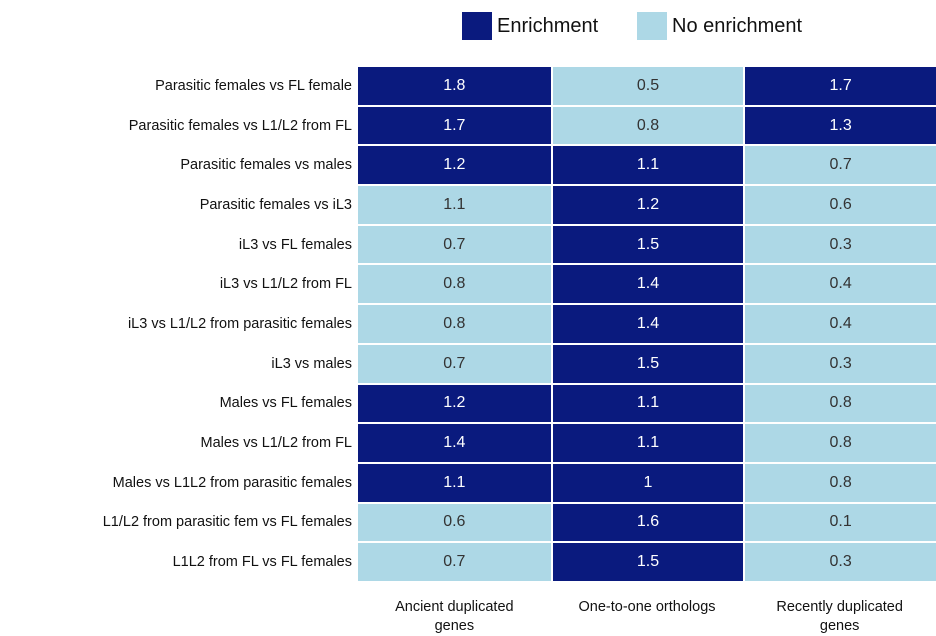 This screenshot has height=636, width=936. Describe the element at coordinates (232, 482) in the screenshot. I see `row-label: Males vs L1L2 from parasitic females` at that location.